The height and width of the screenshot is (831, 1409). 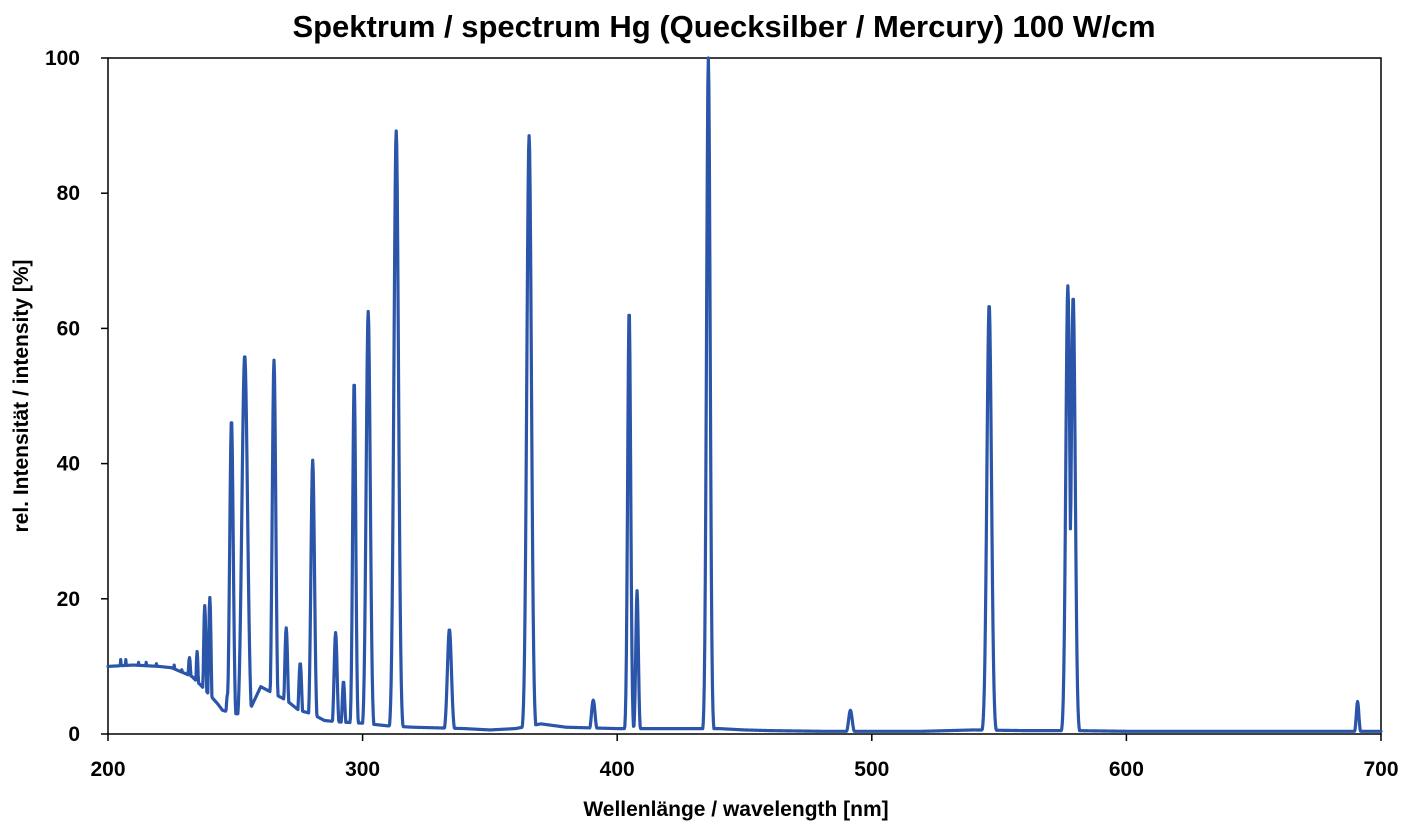 I want to click on x-tick-label: 500, so click(x=871, y=769).